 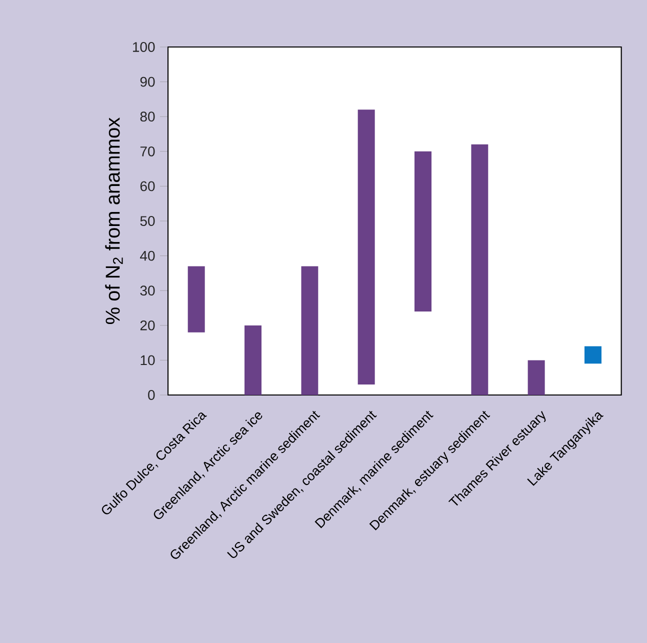 What do you see at coordinates (144, 47) in the screenshot?
I see `y-tick-label: 100` at bounding box center [144, 47].